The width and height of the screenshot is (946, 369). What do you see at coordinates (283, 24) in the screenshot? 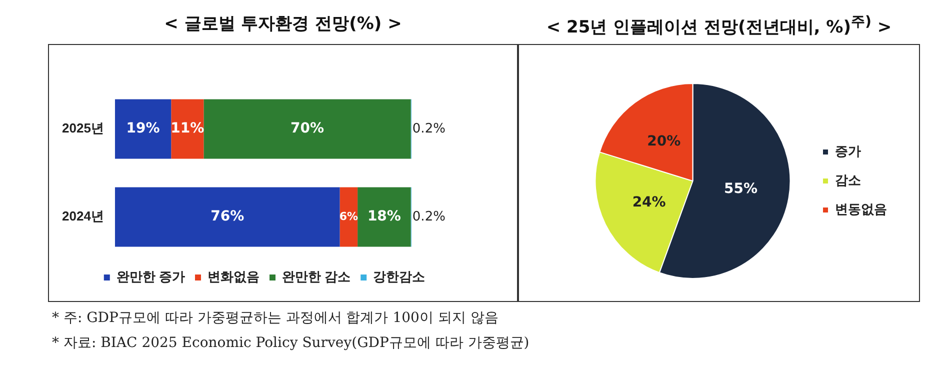
I see `chart-title: < 글로벌 투자환경 전망(%) >` at bounding box center [283, 24].